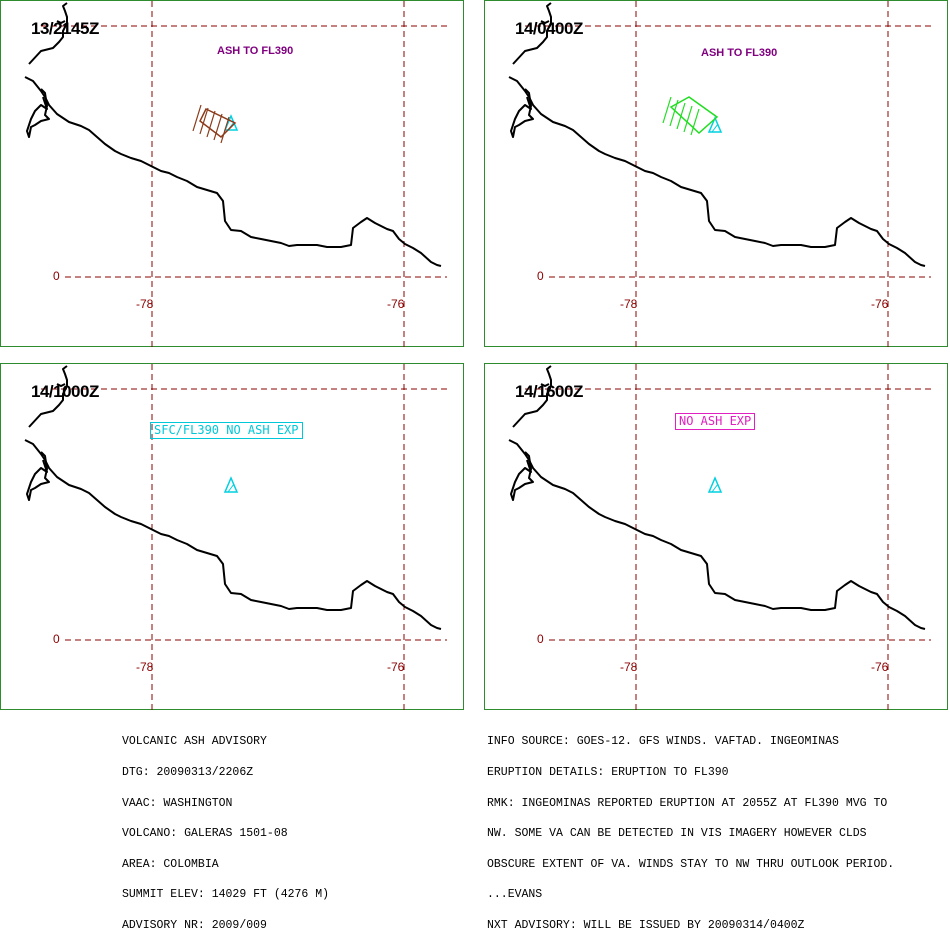  I want to click on advisory-line: VAAC: WASHINGTON, so click(177, 803).